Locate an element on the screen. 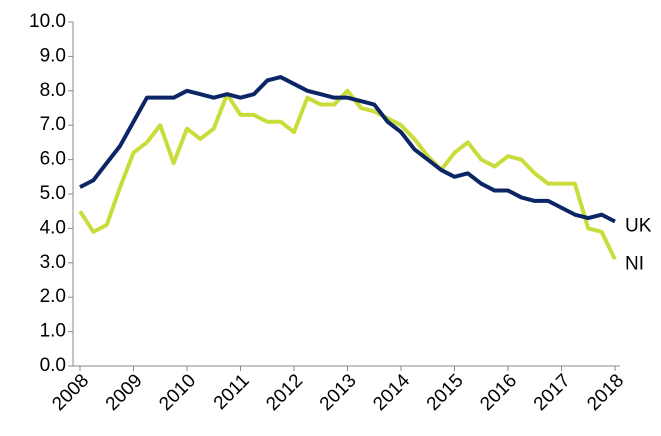 The image size is (661, 436). x-tick-label: 2009 is located at coordinates (124, 392).